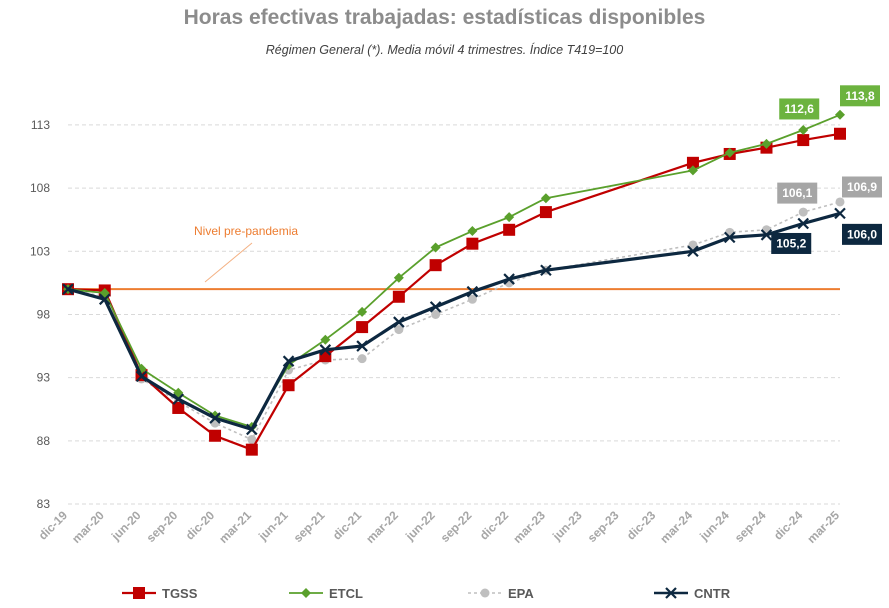 Image resolution: width=889 pixels, height=608 pixels. What do you see at coordinates (567, 526) in the screenshot?
I see `x-tick-label: jun-23` at bounding box center [567, 526].